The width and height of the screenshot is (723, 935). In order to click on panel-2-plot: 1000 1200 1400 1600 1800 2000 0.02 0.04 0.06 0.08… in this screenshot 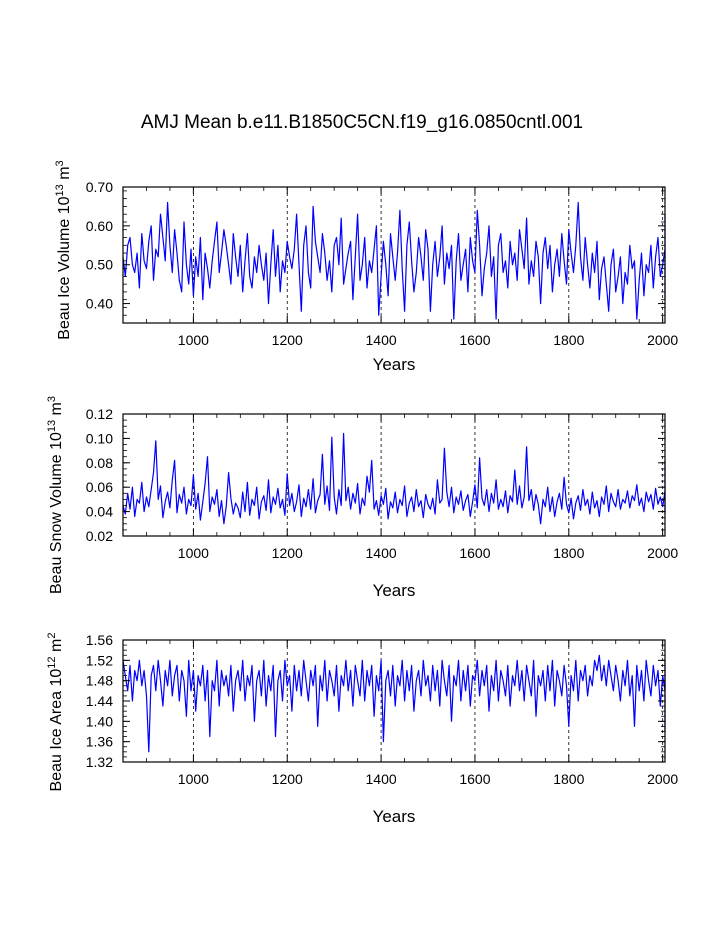, I will do `click(382, 483)`.